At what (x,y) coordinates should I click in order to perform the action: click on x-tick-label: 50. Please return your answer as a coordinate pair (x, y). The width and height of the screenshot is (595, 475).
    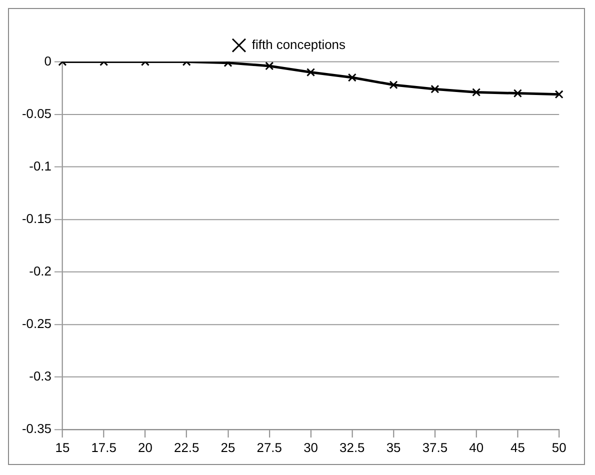
    Looking at the image, I should click on (559, 447).